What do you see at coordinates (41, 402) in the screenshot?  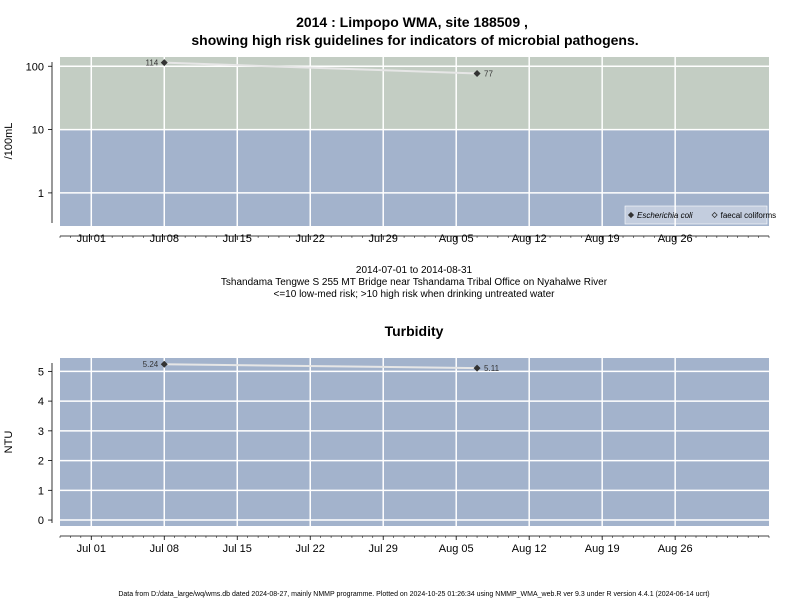 I see `y-tick-label: 4` at bounding box center [41, 402].